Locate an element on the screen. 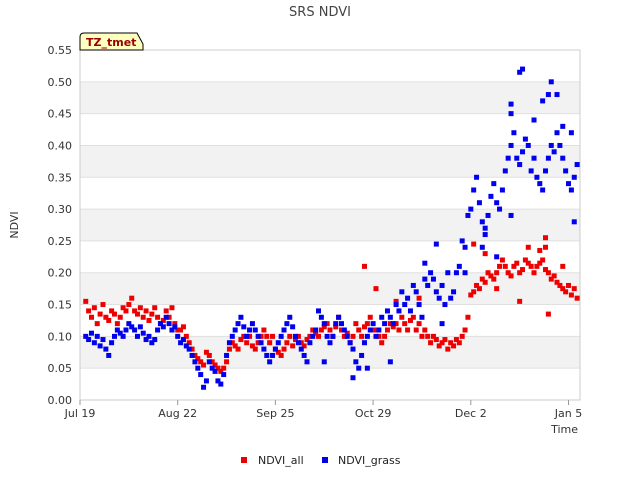 Image resolution: width=640 pixels, height=480 pixels. y-tick-label: 0.25 is located at coordinates (60, 241).